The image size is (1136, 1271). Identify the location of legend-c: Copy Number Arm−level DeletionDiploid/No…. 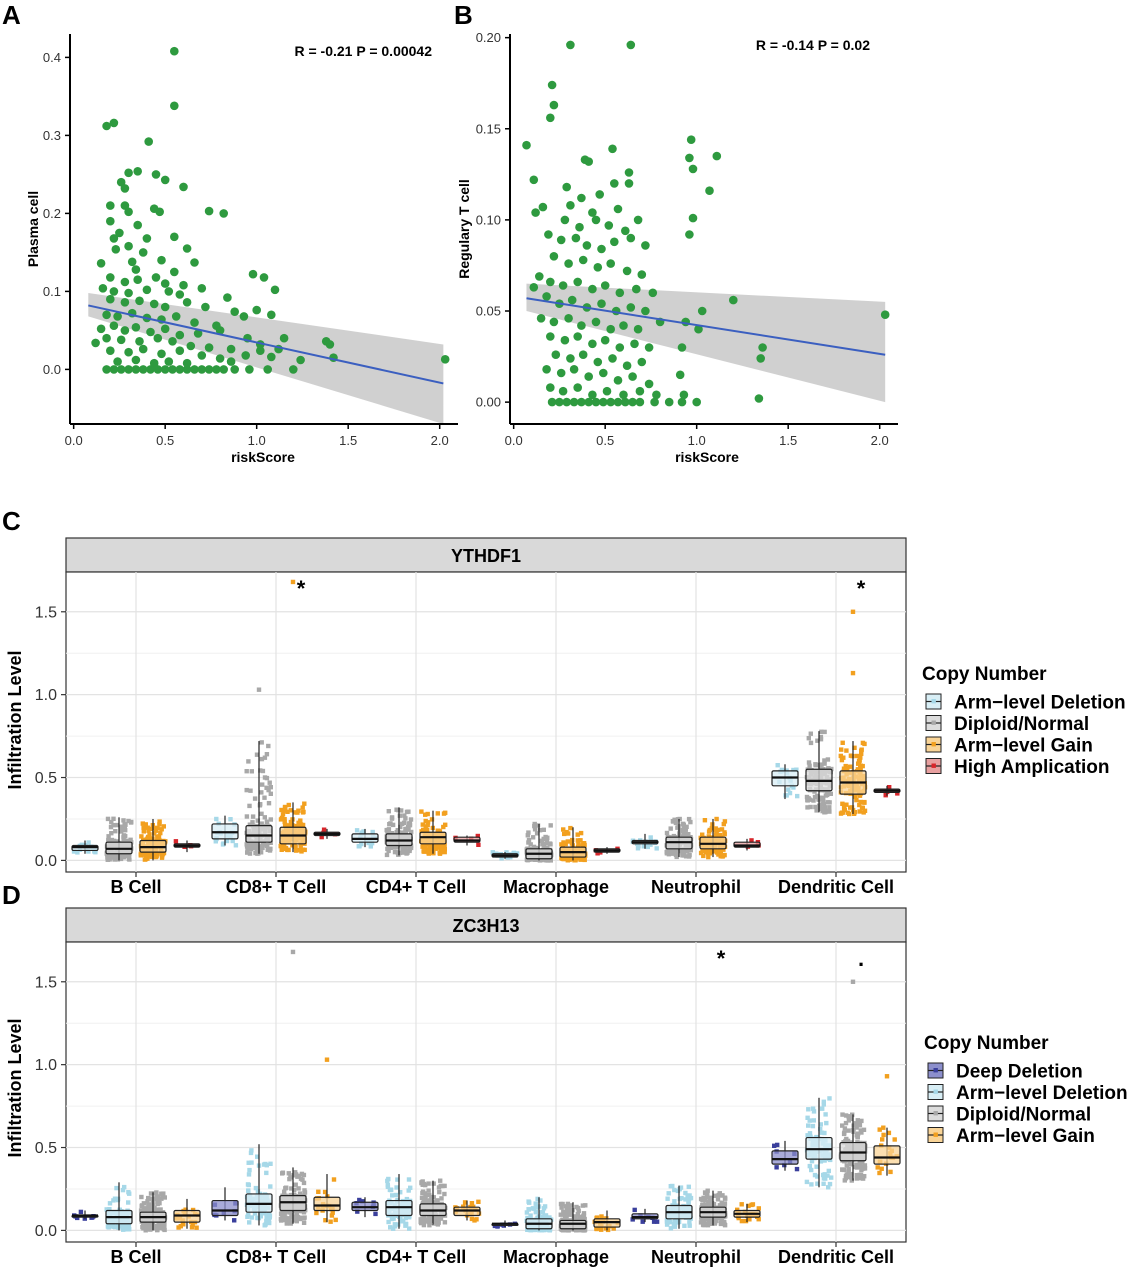
(1024, 721).